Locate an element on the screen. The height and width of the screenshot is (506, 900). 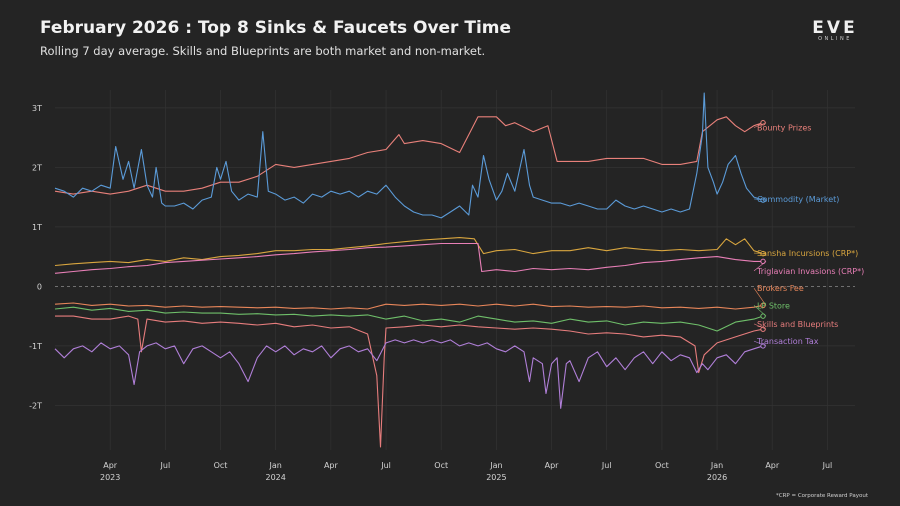
logo-subtext: ONLINE is located at coordinates (835, 39).